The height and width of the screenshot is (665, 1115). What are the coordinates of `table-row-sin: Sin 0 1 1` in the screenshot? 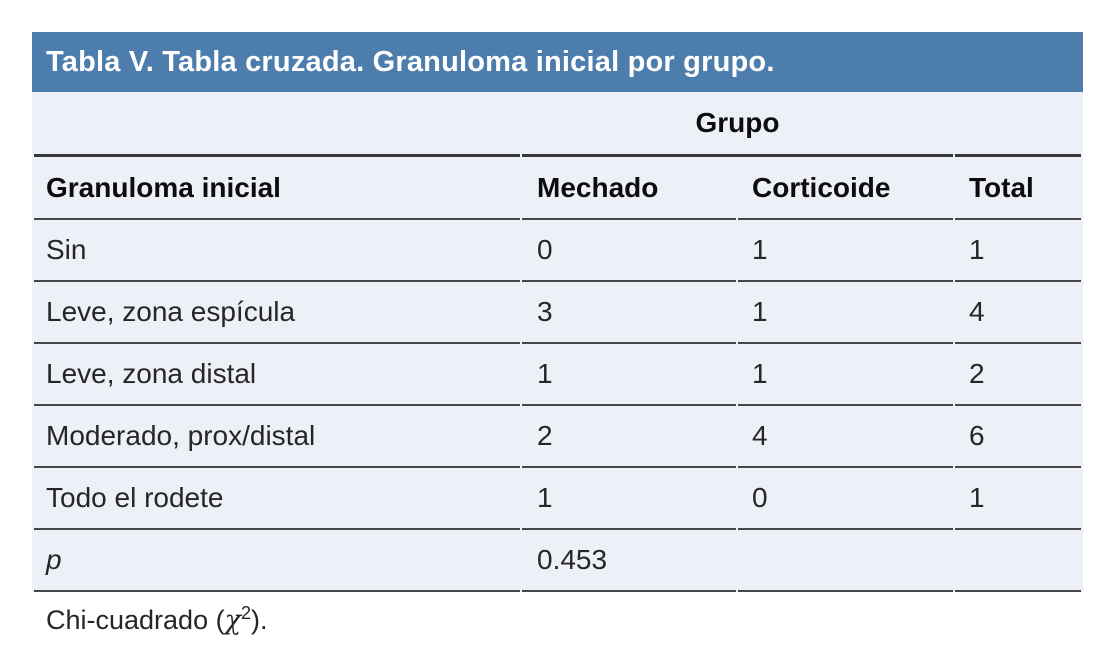 It's located at (557, 251).